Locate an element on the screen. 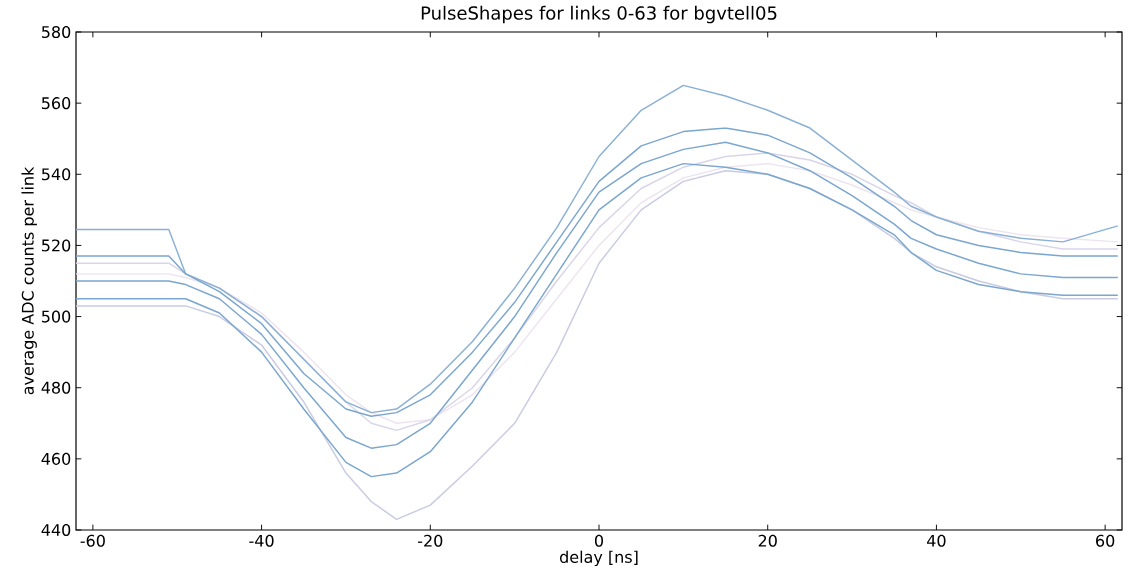 The width and height of the screenshot is (1131, 583). y-tick-label: 480 is located at coordinates (56, 387).